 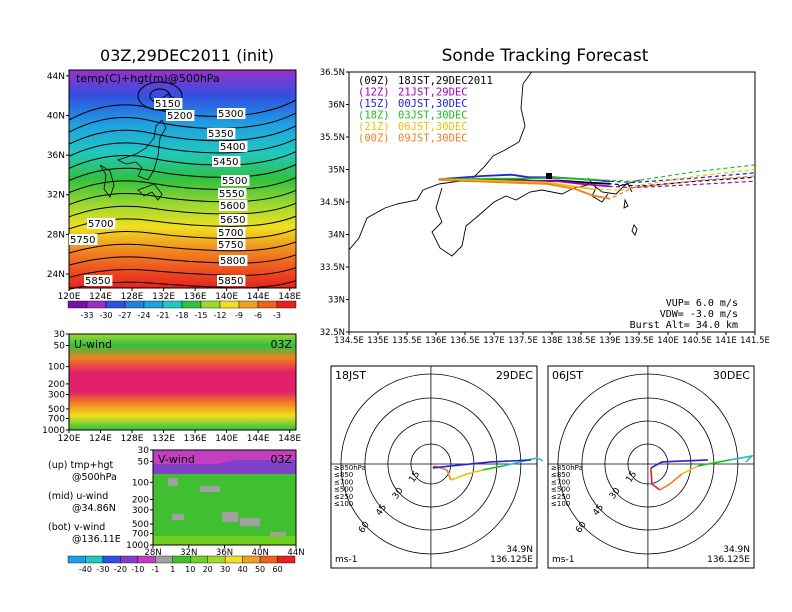 I want to click on y-tick-label: 200, so click(x=140, y=500).